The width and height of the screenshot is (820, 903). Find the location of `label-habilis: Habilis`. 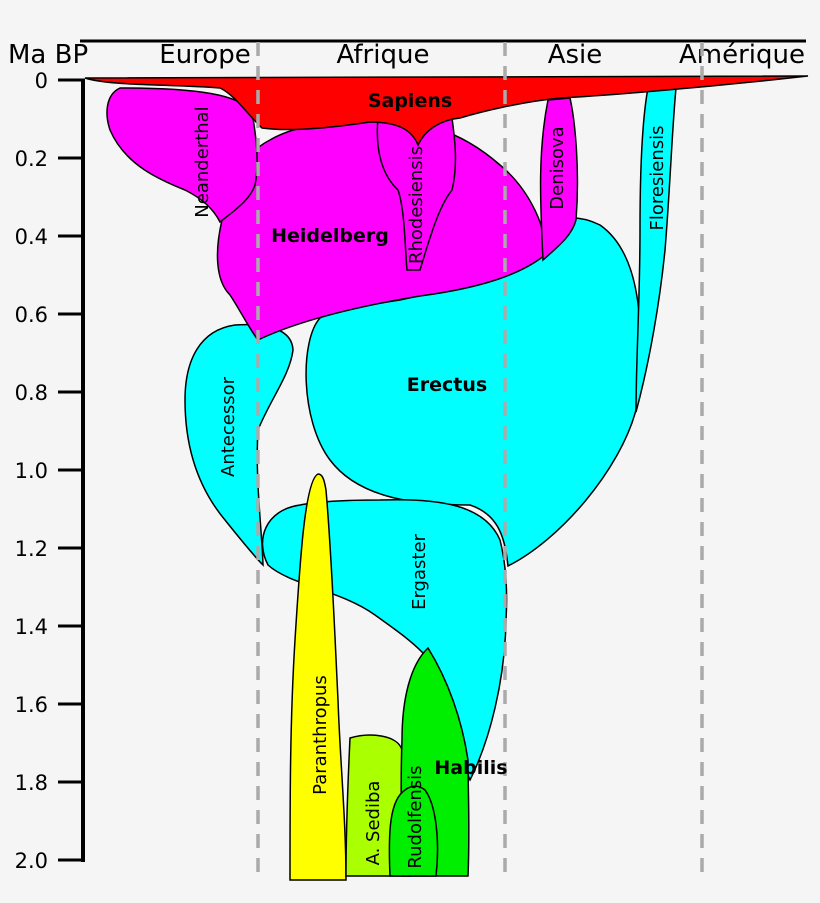

label-habilis: Habilis is located at coordinates (470, 768).